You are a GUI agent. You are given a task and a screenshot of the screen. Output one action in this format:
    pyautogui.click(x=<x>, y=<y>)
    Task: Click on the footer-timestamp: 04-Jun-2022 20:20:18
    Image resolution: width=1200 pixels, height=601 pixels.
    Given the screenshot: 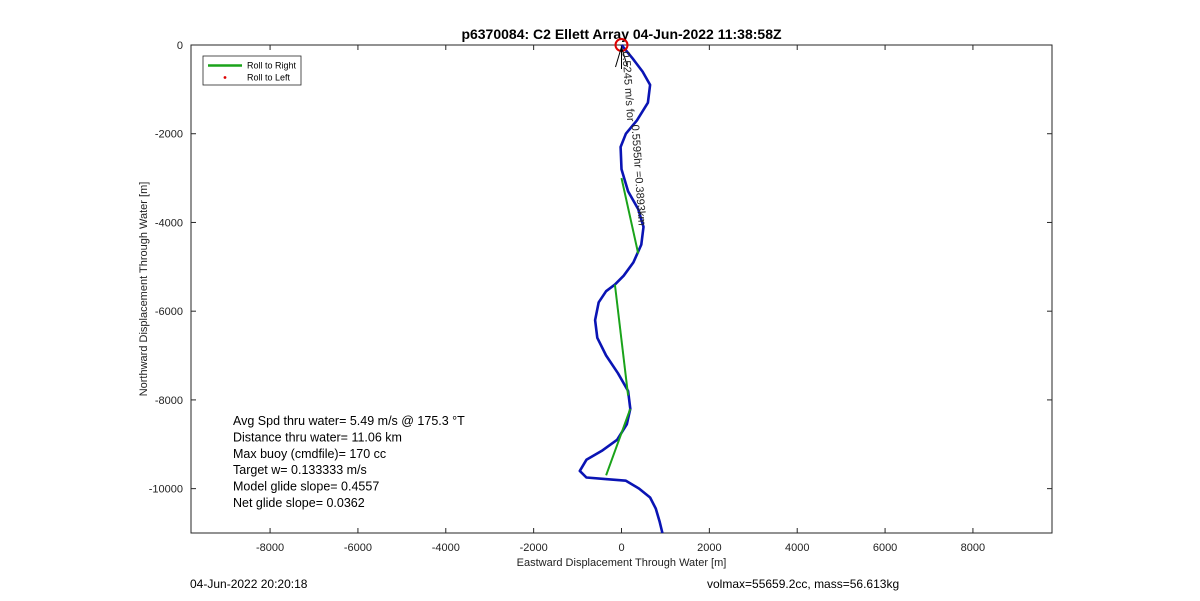 What is the action you would take?
    pyautogui.click(x=249, y=584)
    